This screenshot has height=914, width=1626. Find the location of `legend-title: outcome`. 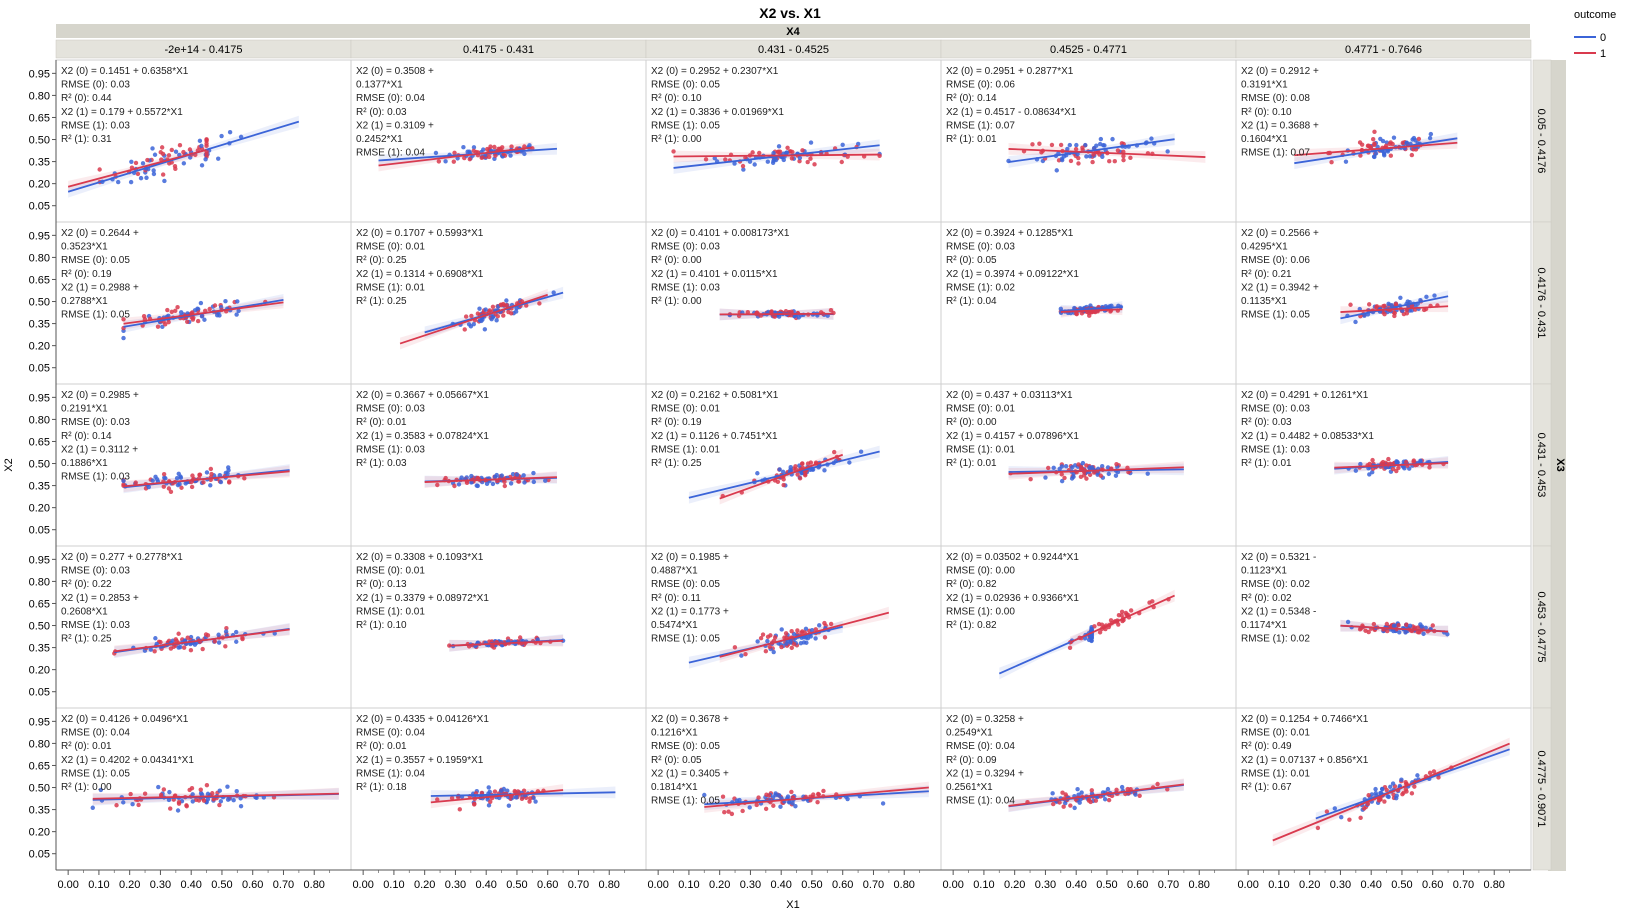

legend-title: outcome is located at coordinates (1595, 15).